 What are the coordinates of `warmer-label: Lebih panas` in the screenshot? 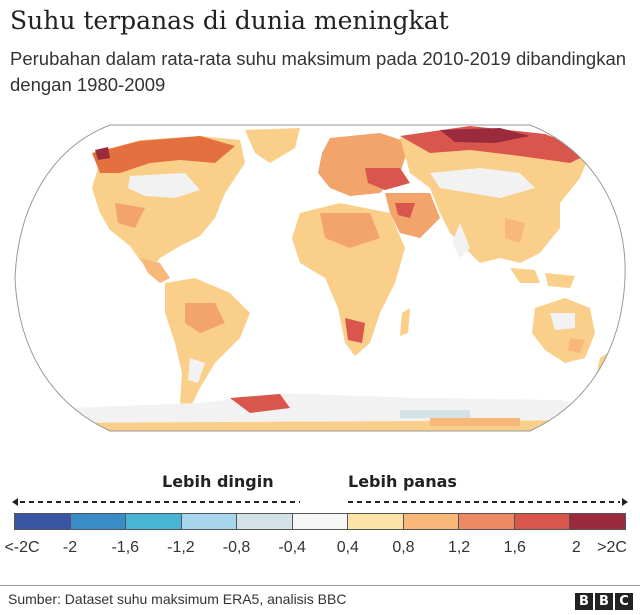 It's located at (402, 481).